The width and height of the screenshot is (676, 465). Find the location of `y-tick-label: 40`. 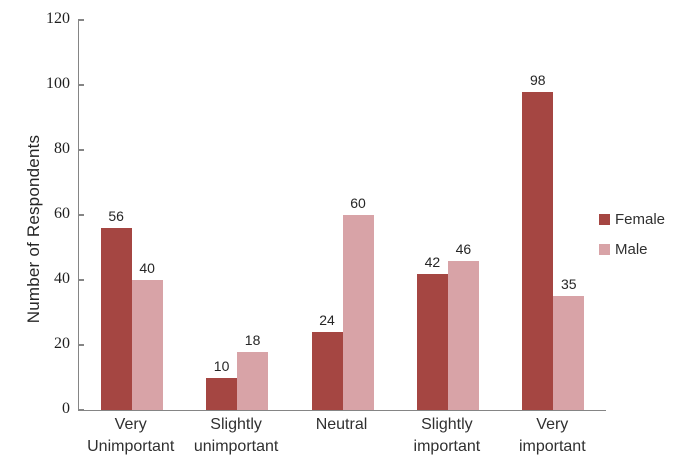

y-tick-label: 40 is located at coordinates (62, 278).